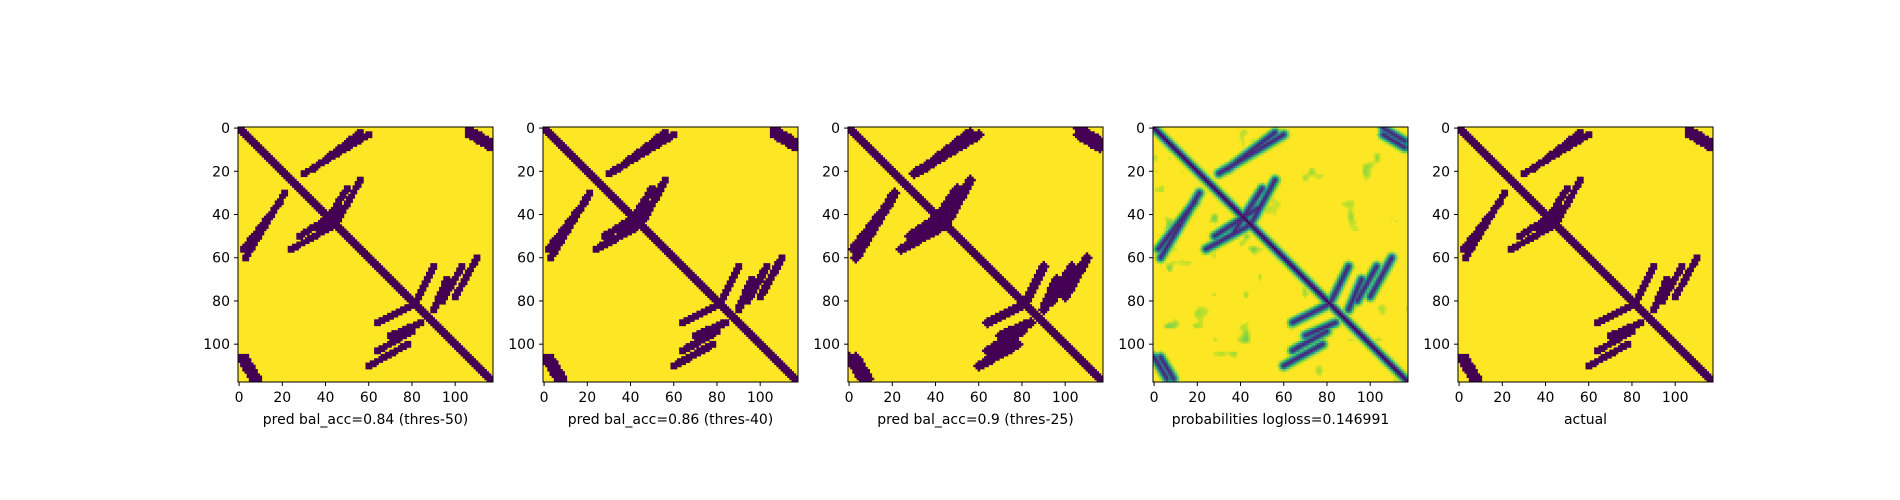  What do you see at coordinates (631, 398) in the screenshot?
I see `x-tick-label: 40` at bounding box center [631, 398].